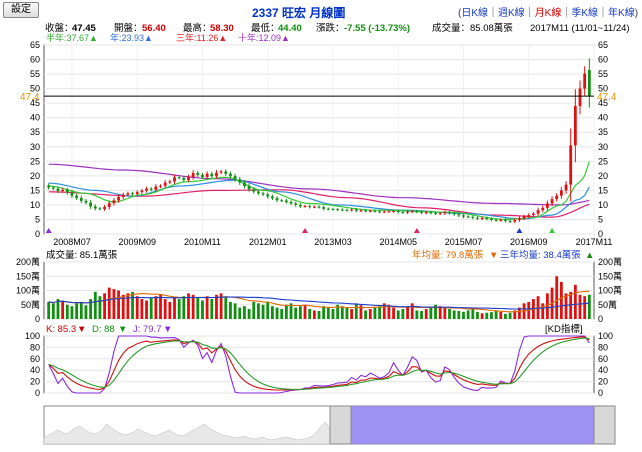 This screenshot has height=452, width=642. What do you see at coordinates (604, 425) in the screenshot?
I see `navigator-right-handle` at bounding box center [604, 425].